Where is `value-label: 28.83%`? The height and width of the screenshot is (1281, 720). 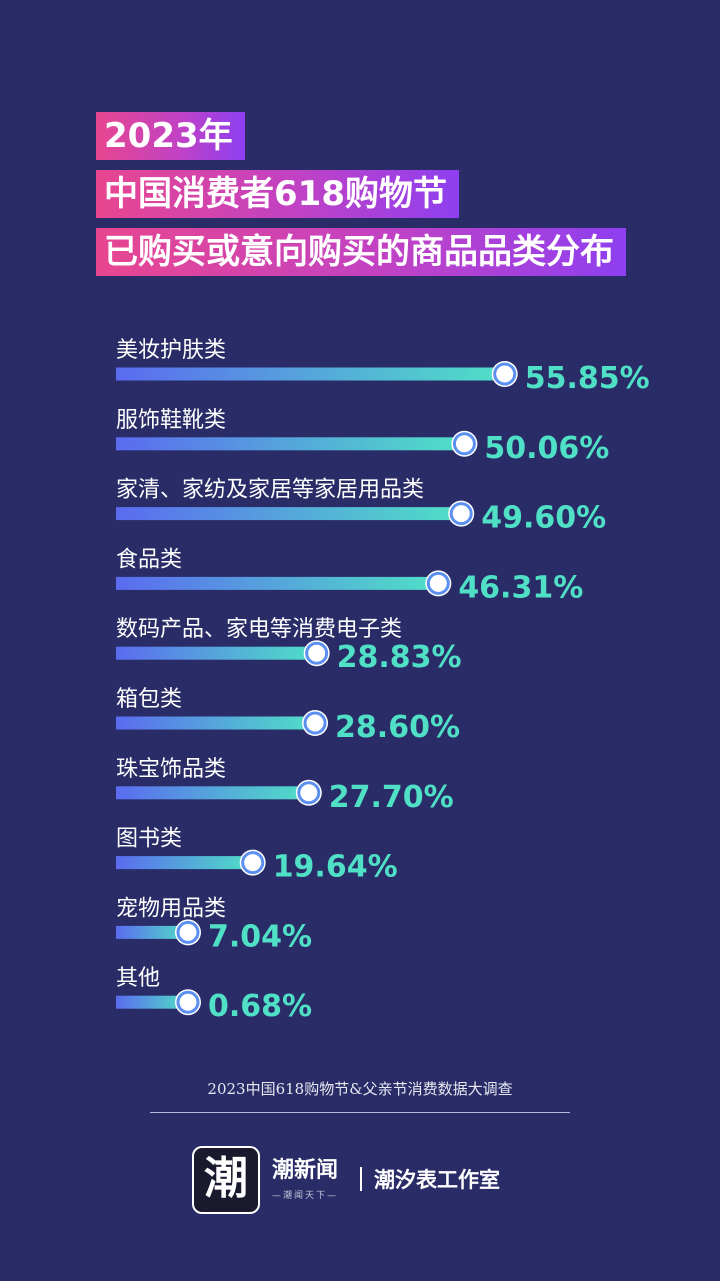 value-label: 28.83% is located at coordinates (399, 657).